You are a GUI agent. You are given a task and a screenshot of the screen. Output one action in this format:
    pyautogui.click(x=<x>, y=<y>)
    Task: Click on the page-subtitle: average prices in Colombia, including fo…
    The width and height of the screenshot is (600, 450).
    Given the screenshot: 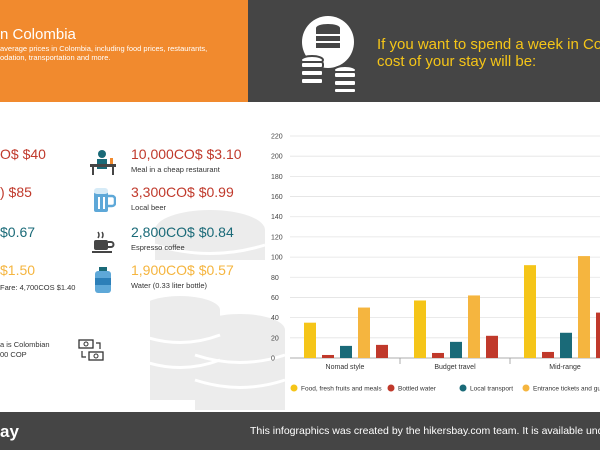 What is the action you would take?
    pyautogui.click(x=104, y=53)
    